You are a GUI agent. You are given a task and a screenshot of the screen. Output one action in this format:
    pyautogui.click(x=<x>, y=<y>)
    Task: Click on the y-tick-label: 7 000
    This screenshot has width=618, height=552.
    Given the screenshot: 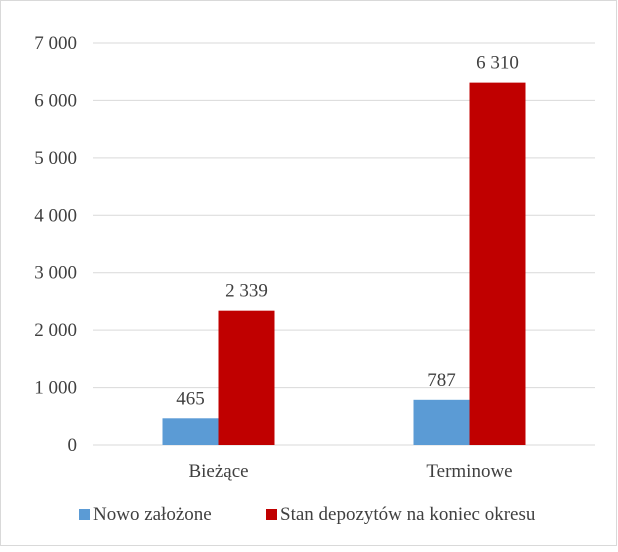 What is the action you would take?
    pyautogui.click(x=55, y=43)
    